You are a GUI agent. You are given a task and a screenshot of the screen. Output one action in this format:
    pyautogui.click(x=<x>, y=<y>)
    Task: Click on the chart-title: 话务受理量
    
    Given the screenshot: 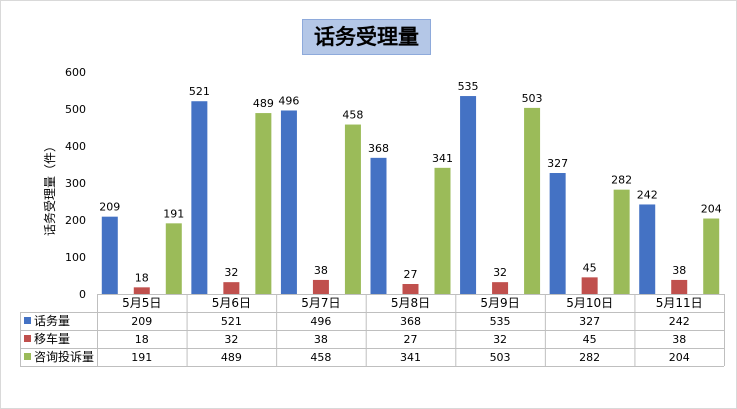 What is the action you would take?
    pyautogui.click(x=366, y=37)
    